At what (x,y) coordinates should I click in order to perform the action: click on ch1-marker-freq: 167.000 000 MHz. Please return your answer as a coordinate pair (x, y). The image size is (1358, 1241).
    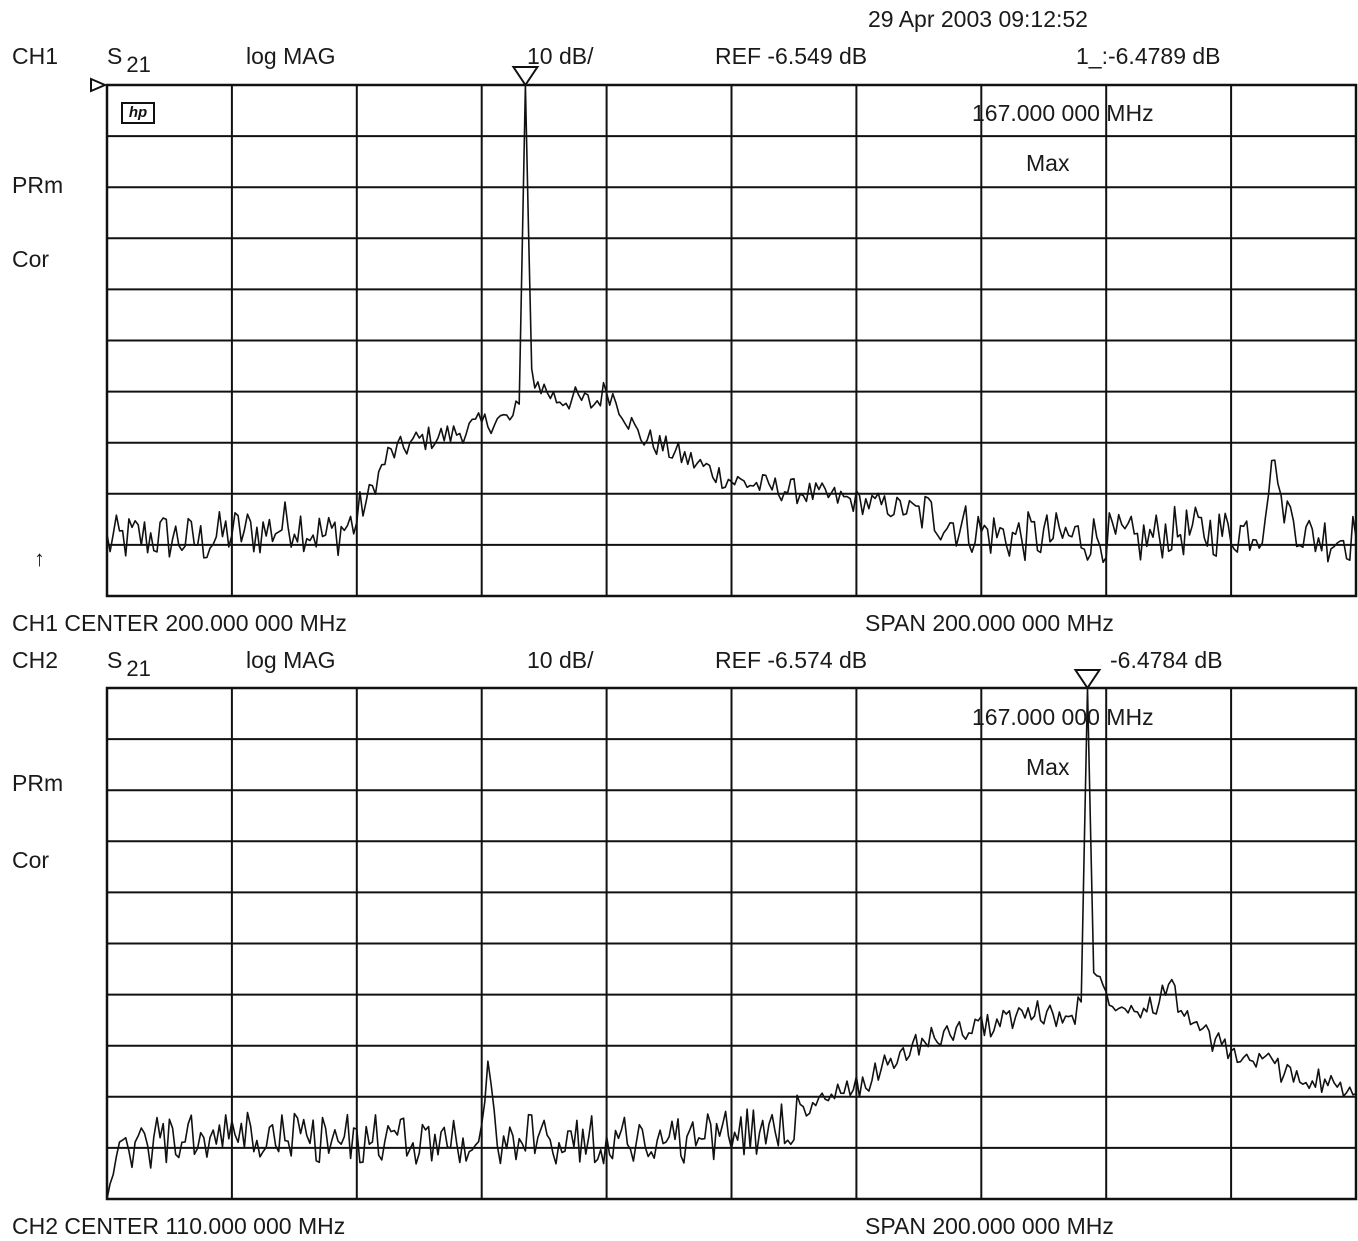
    Looking at the image, I should click on (1063, 113).